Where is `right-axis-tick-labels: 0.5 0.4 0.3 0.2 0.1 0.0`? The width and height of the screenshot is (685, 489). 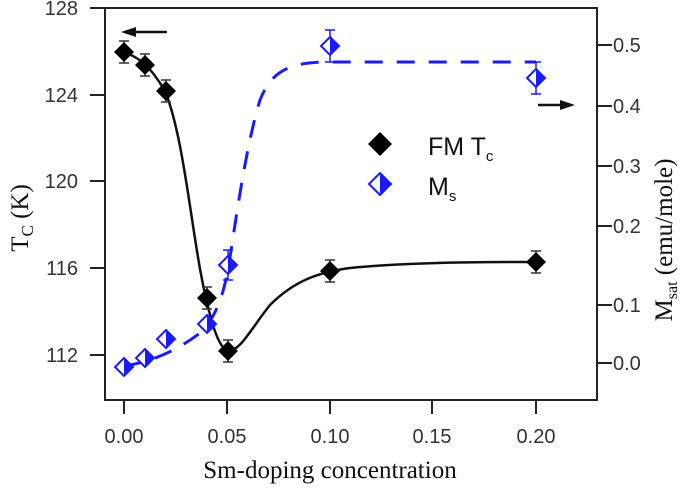 right-axis-tick-labels: 0.5 0.4 0.3 0.2 0.1 0.0 is located at coordinates (627, 205).